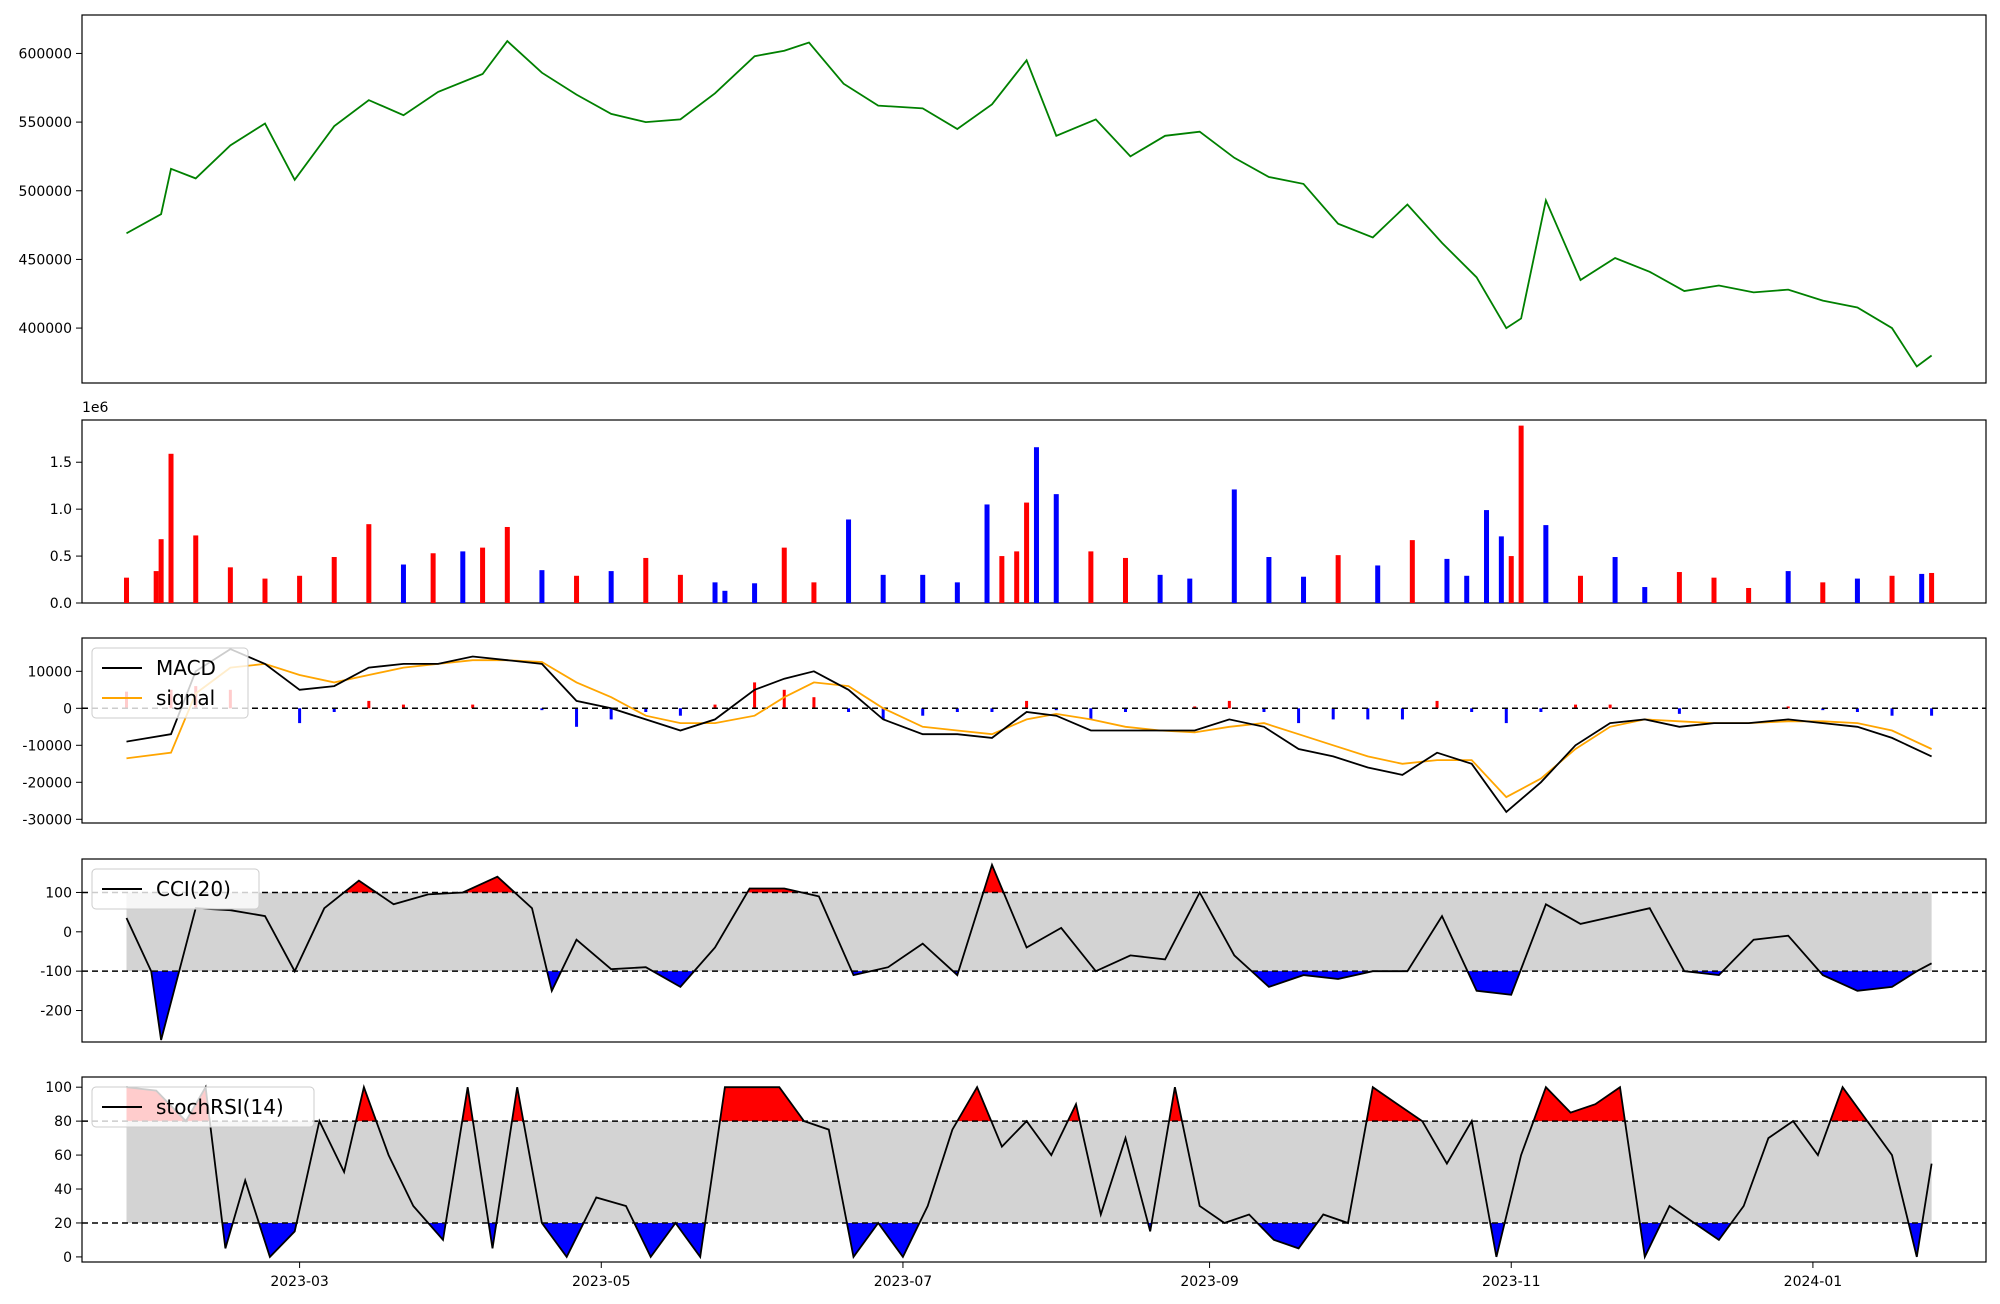 The height and width of the screenshot is (1304, 2000). I want to click on stochrsi-panel-y-tick-label: 80, so click(63, 1122).